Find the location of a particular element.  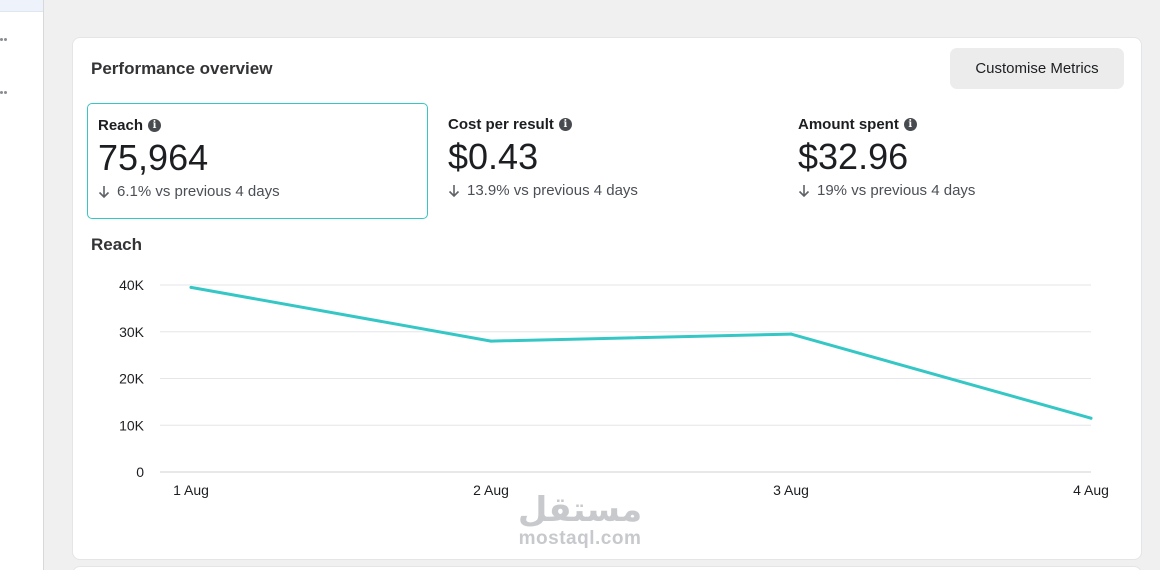

metric-delta: 13.9% vs previous 4 days is located at coordinates (552, 190).